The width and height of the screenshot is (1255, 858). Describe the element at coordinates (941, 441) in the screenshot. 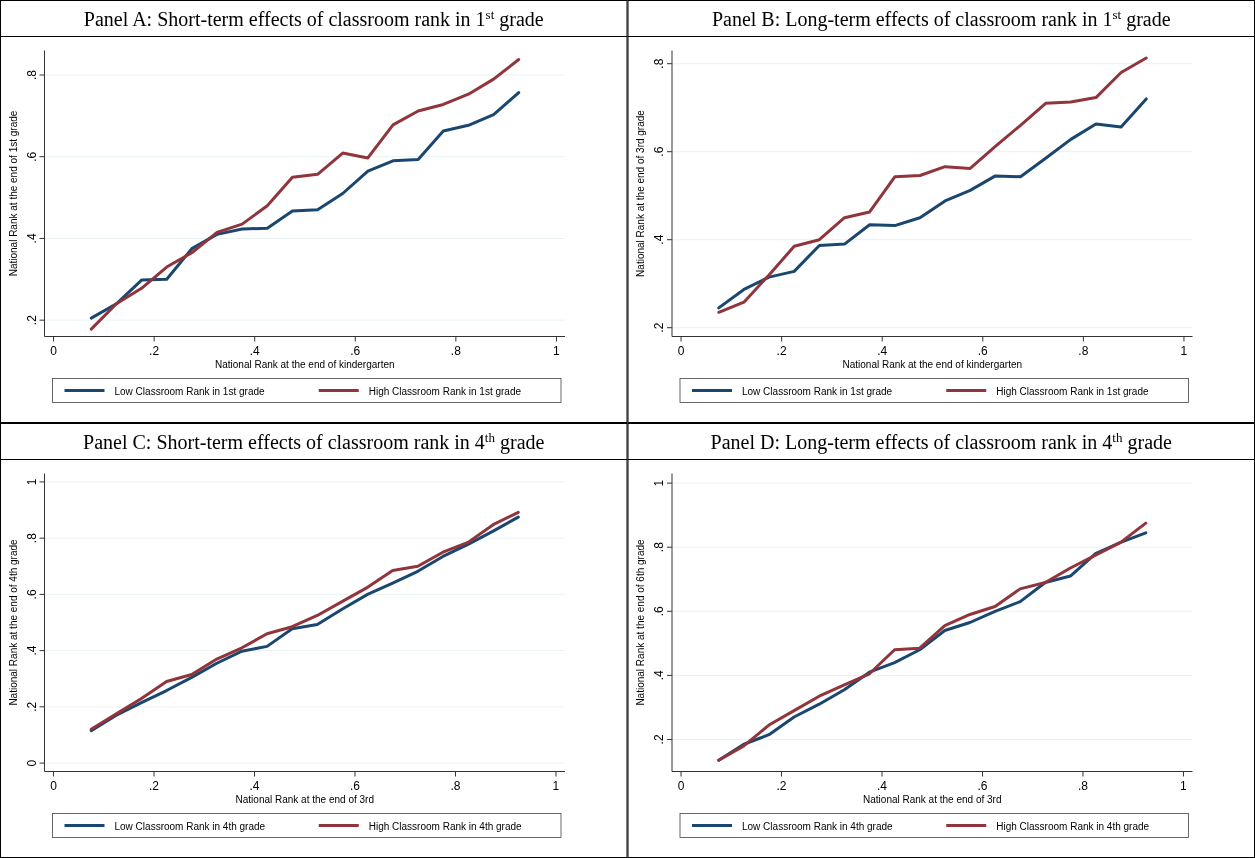

I see `chart-title: Panel D: Long-term effects of classroom rank in 4$^{th}$ grade` at that location.